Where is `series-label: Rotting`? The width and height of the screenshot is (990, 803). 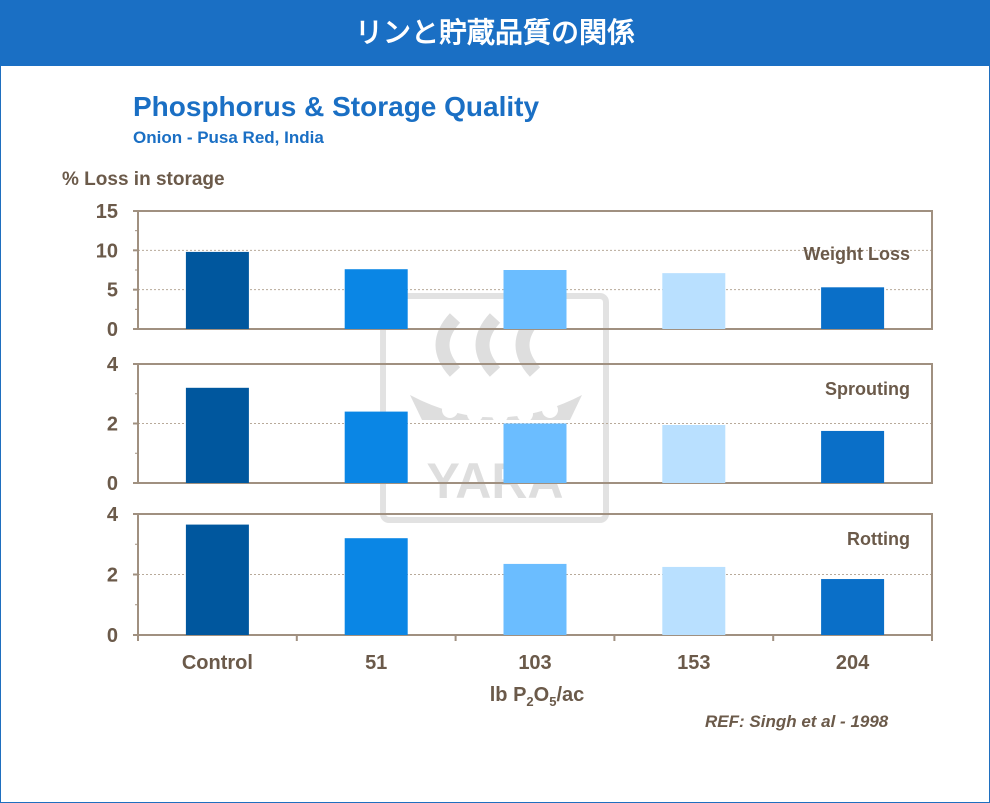 series-label: Rotting is located at coordinates (878, 539).